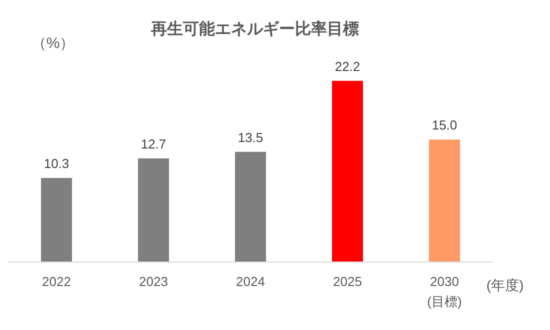 This screenshot has height=330, width=550. I want to click on chart-title: 再生可能エネルギー比率目標, so click(254, 28).